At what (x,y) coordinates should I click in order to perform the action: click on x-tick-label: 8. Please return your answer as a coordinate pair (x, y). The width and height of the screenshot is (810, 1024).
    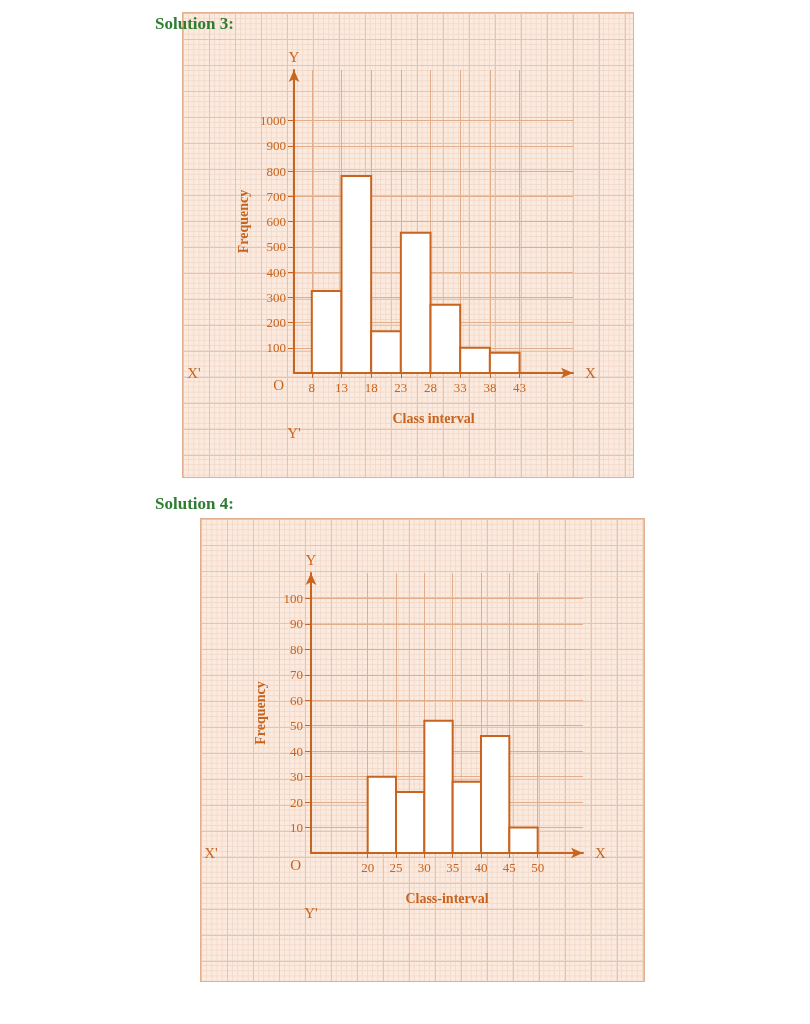
    Looking at the image, I should click on (312, 387).